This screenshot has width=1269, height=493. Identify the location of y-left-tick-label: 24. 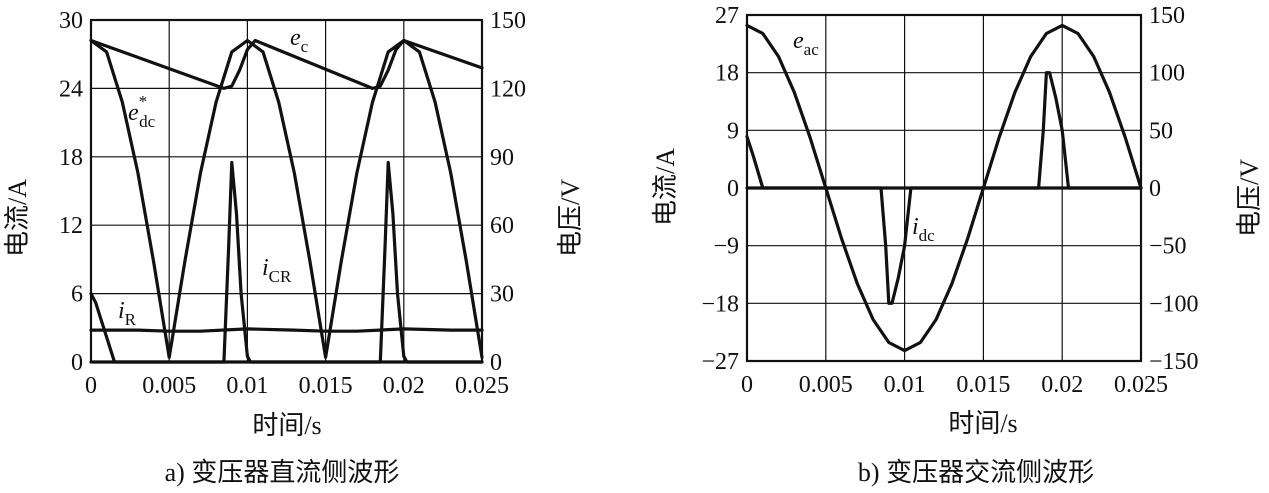
(71, 89).